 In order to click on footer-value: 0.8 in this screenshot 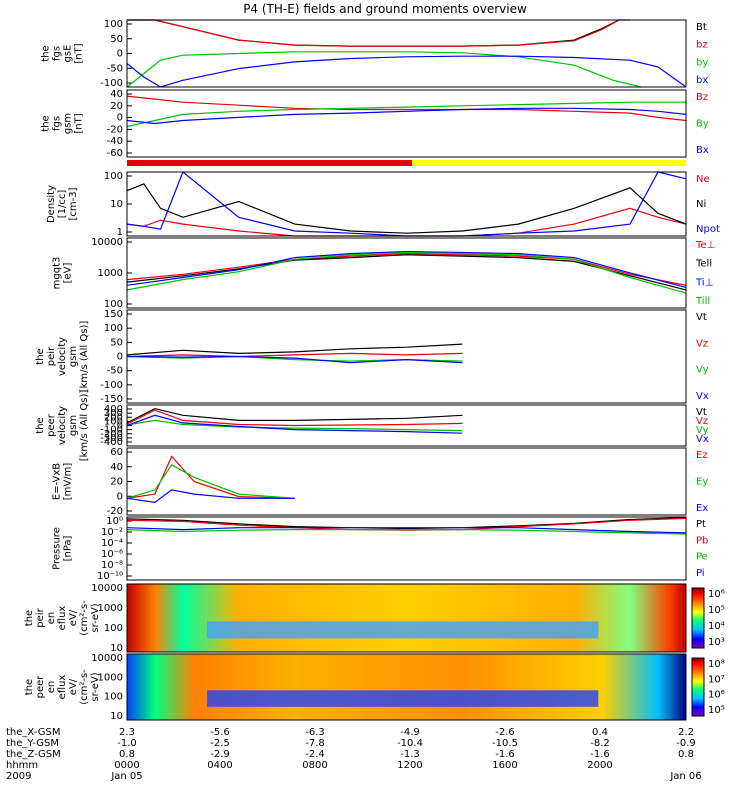, I will do `click(127, 754)`.